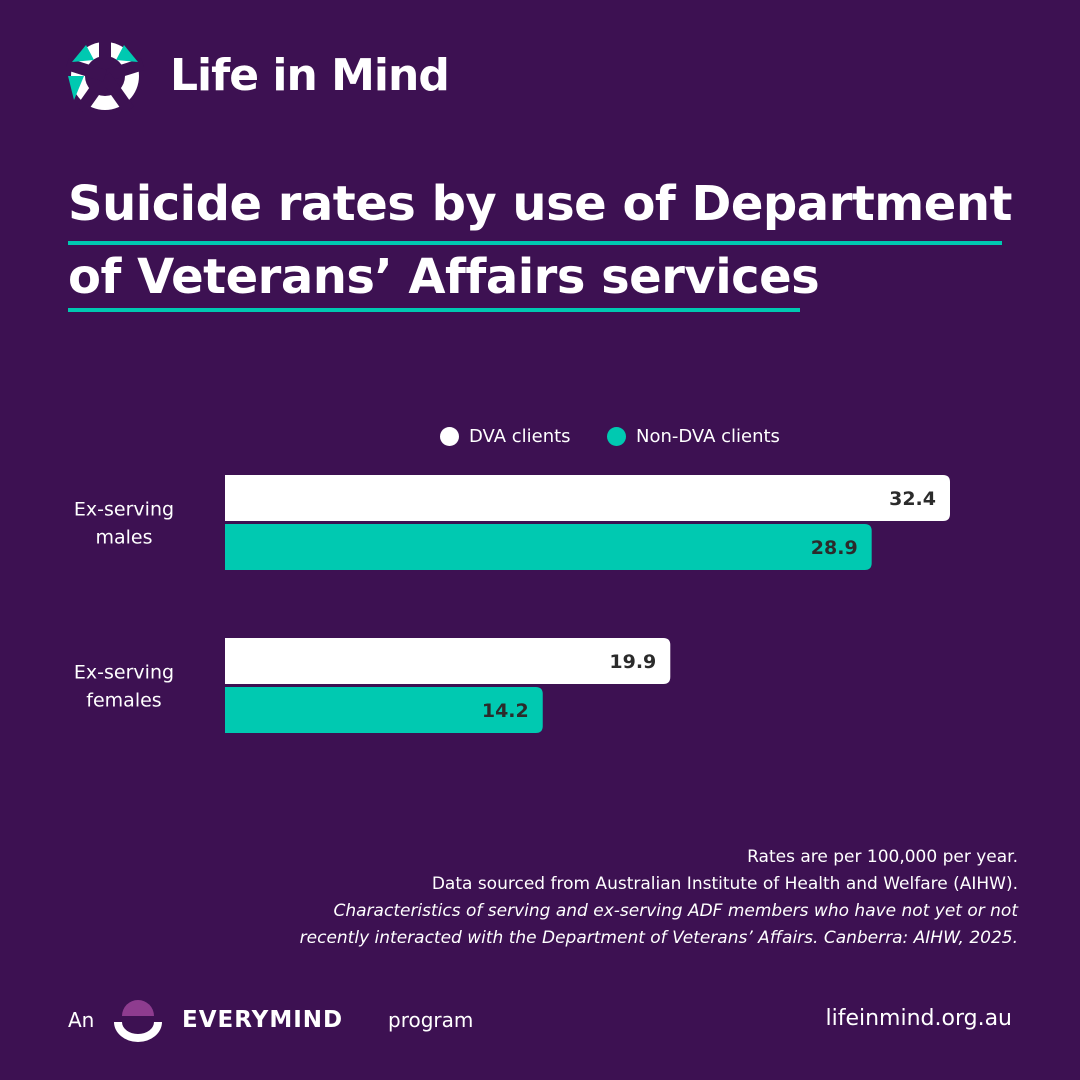 This screenshot has width=1080, height=1080. What do you see at coordinates (540, 204) in the screenshot?
I see `page-title-line-1: Suicide rates by use of Department` at bounding box center [540, 204].